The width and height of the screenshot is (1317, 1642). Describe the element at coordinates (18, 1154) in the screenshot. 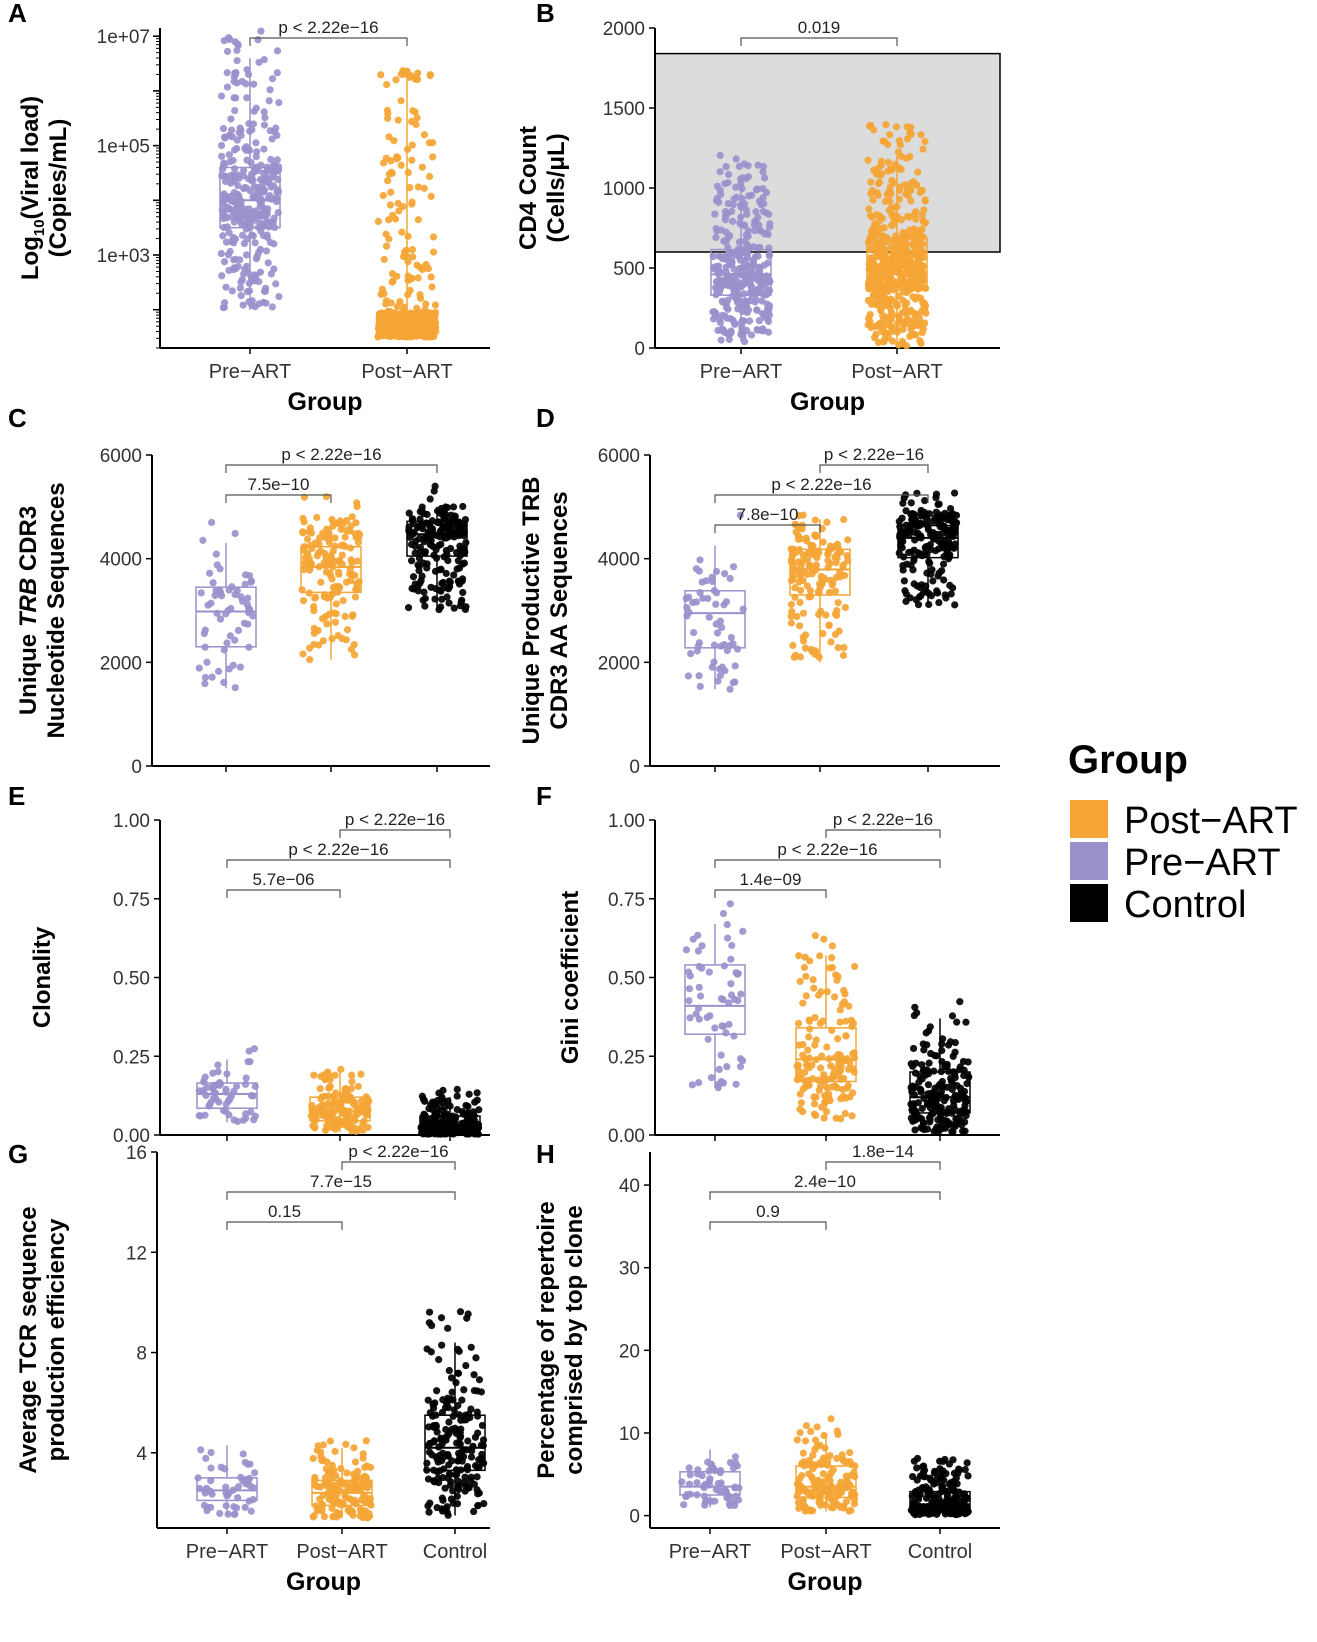

I see `panel-label-g: G` at that location.